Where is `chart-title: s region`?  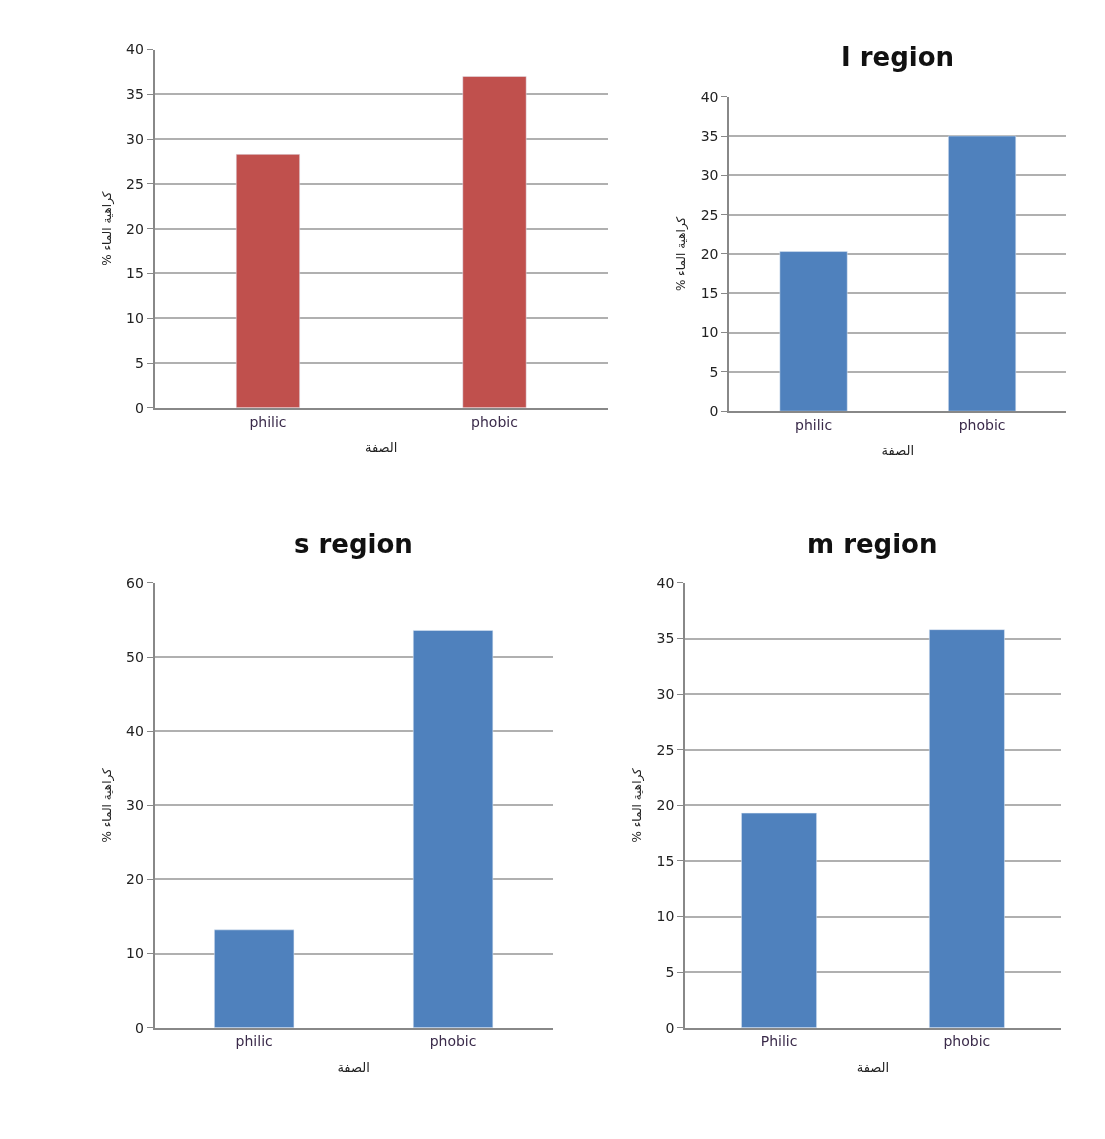 chart-title: s region is located at coordinates (353, 544).